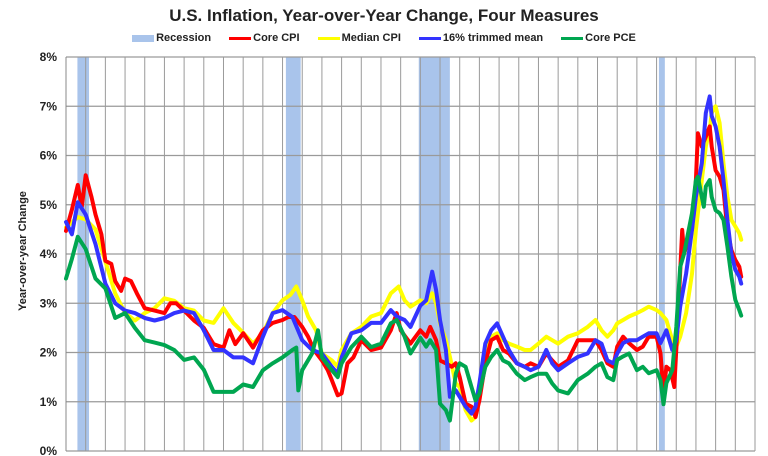 Image resolution: width=768 pixels, height=456 pixels. I want to click on legend-label: 16% trimmed mean, so click(493, 38).